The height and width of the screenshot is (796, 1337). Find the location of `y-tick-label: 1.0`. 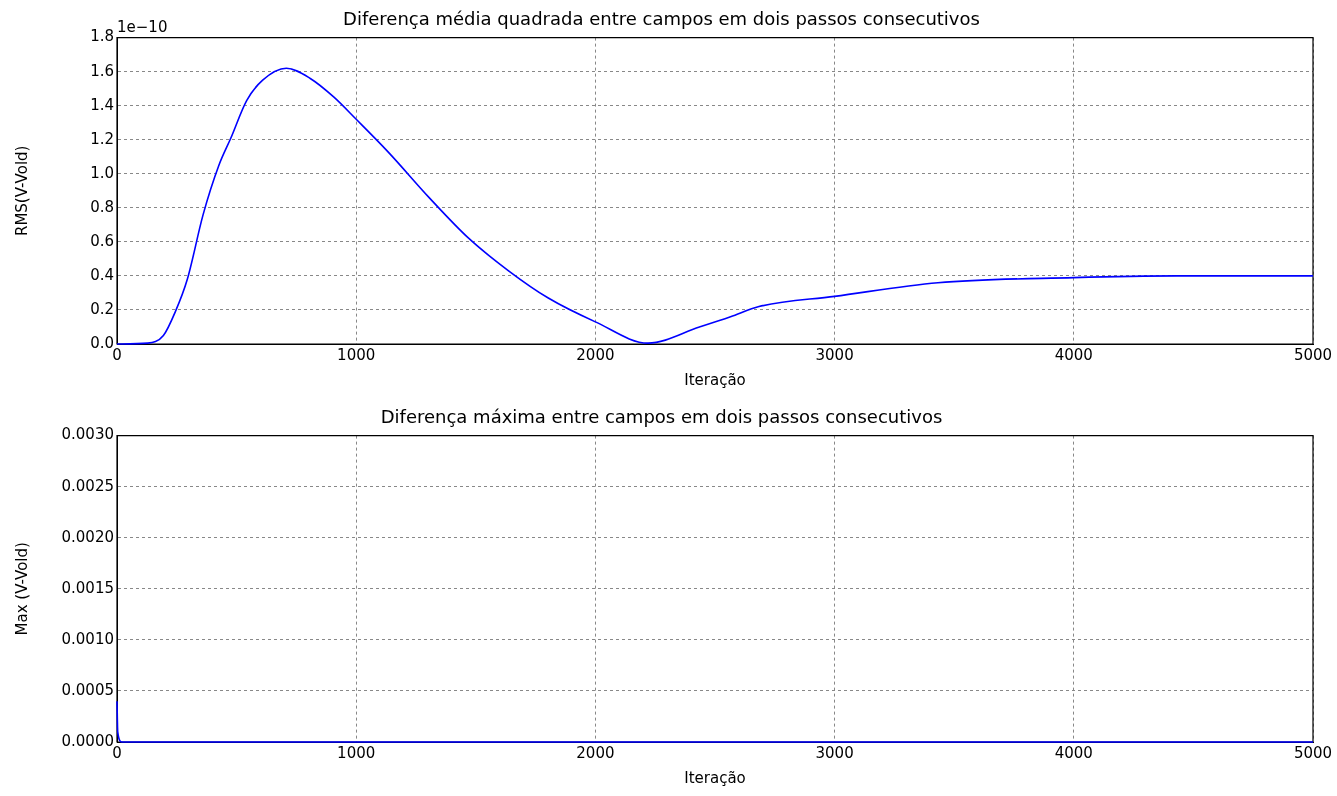

y-tick-label: 1.0 is located at coordinates (102, 172).